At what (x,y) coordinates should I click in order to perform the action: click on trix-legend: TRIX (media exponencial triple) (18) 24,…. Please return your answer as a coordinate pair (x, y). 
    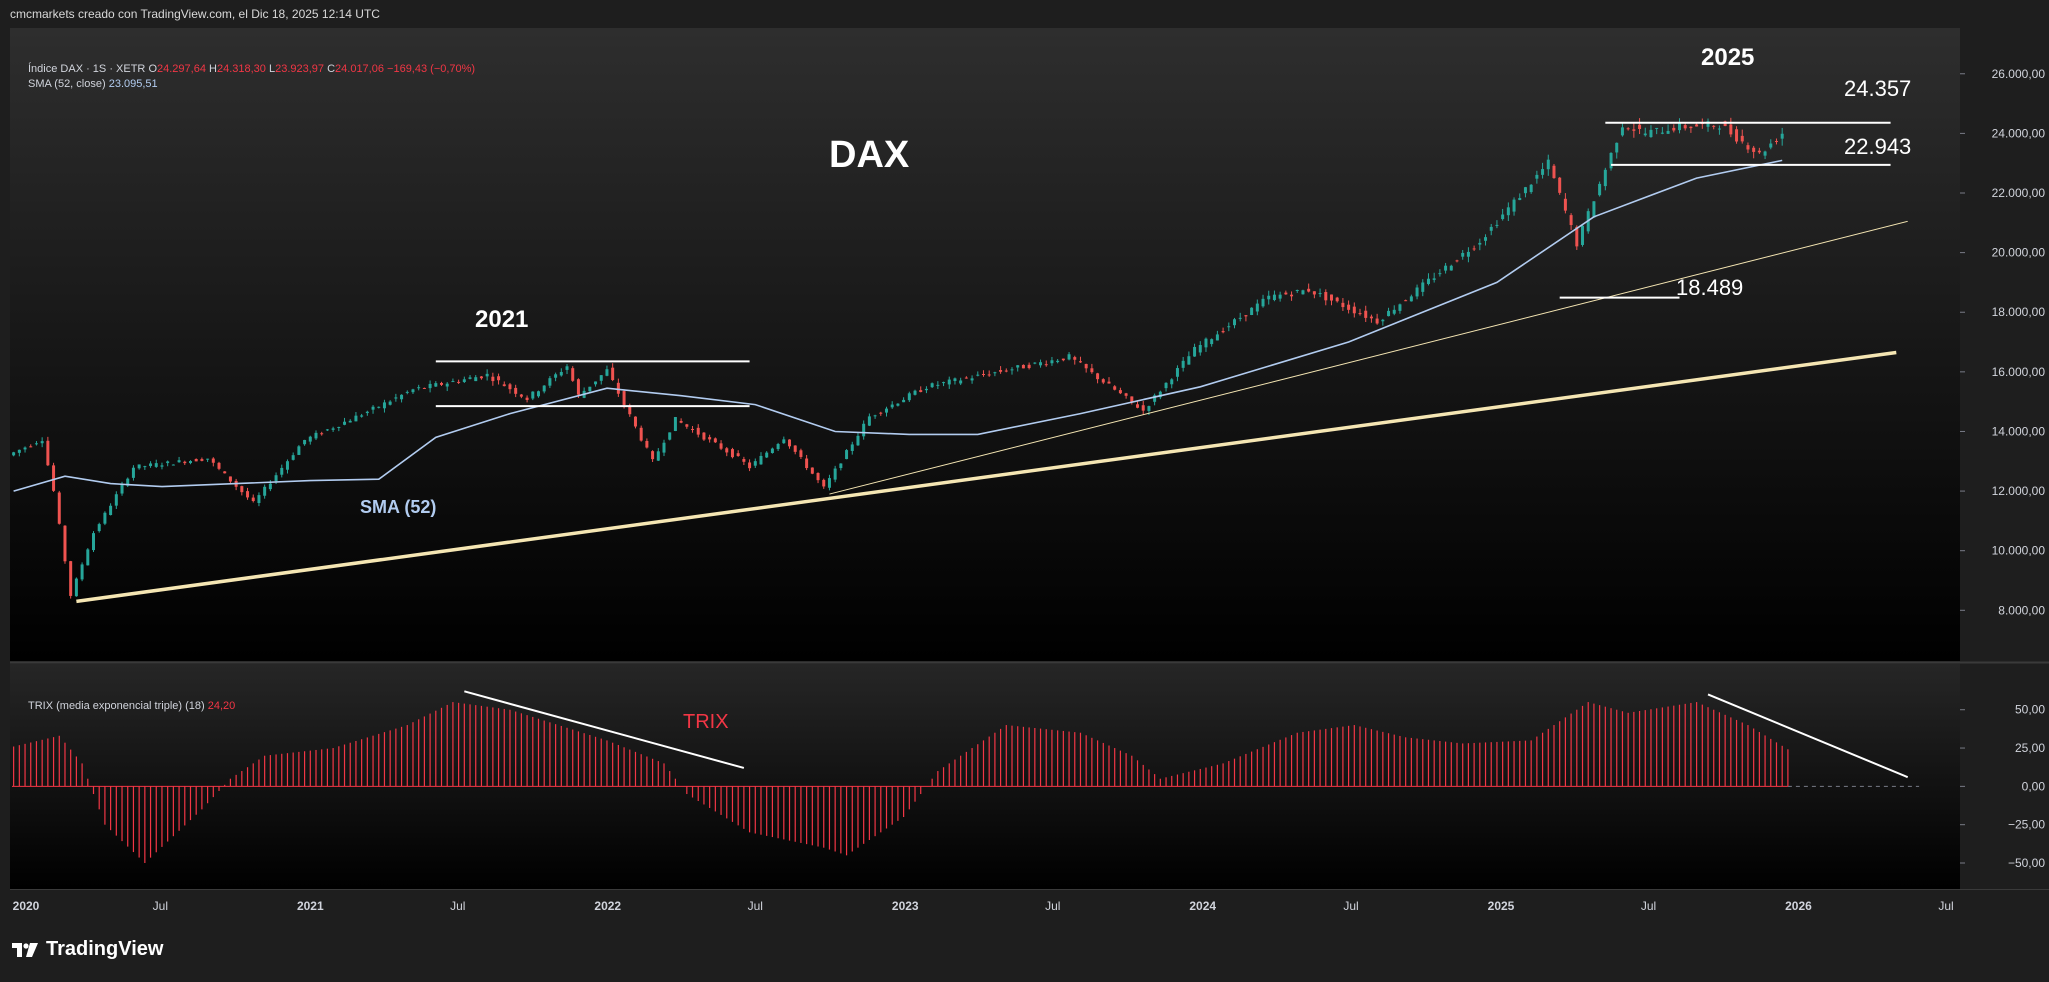
    Looking at the image, I should click on (131, 706).